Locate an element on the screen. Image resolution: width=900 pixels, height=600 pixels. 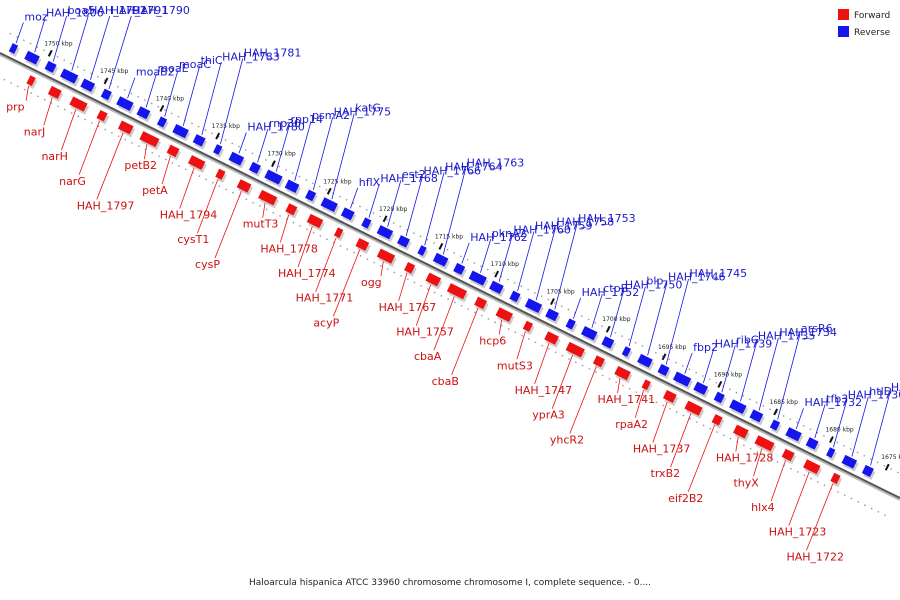
forward-gene-label: HAH_1794 is located at coordinates (188, 194).